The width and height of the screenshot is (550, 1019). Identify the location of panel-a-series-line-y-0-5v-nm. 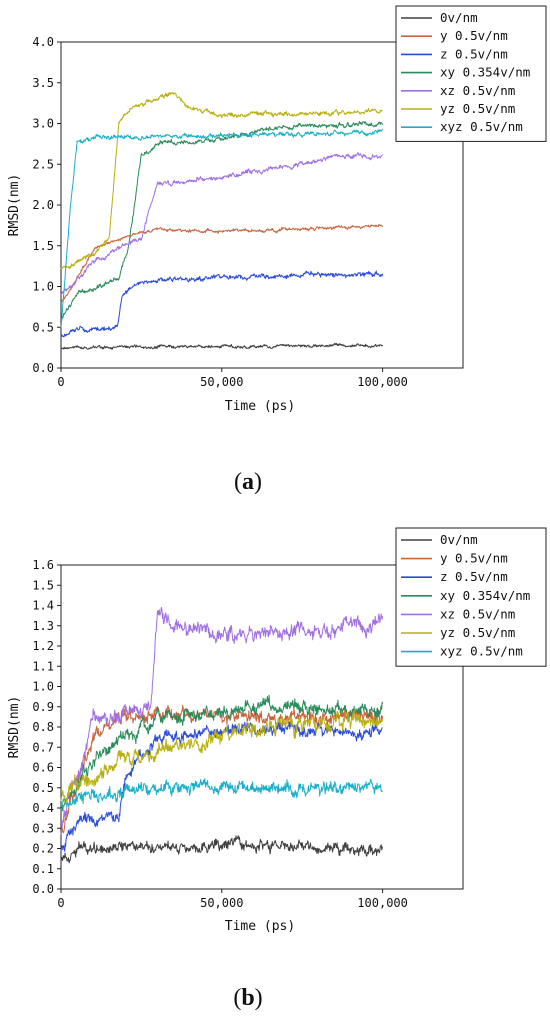
(222, 264).